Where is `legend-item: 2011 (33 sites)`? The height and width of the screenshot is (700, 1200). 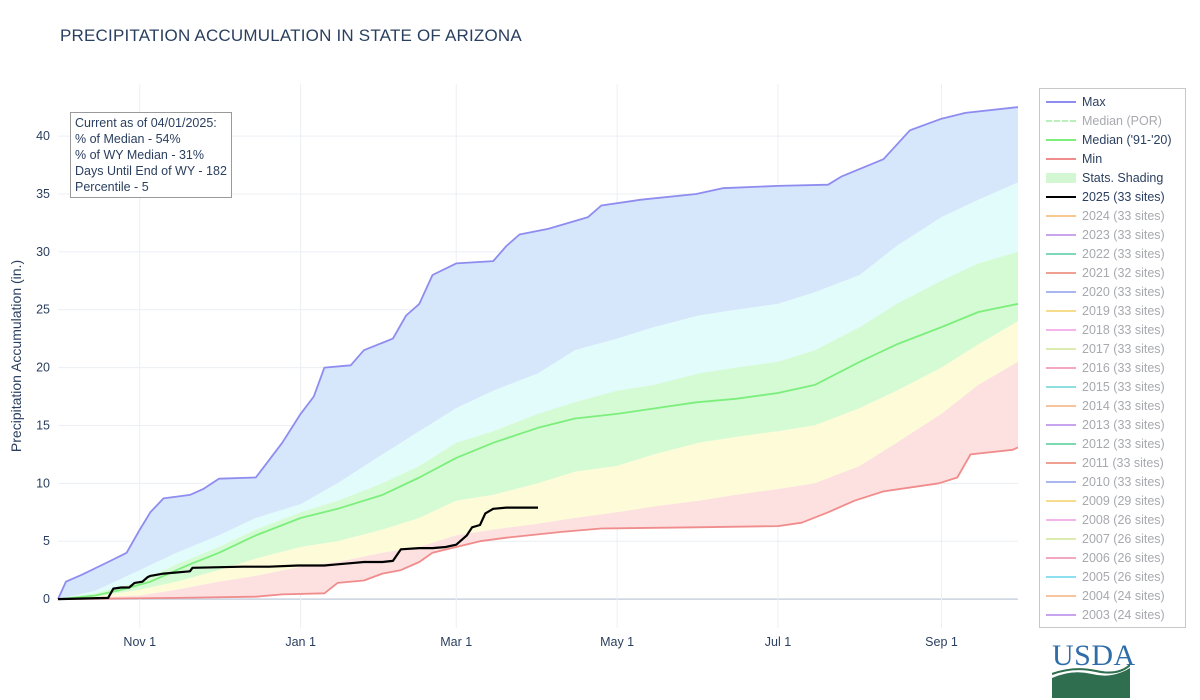 legend-item: 2011 (33 sites) is located at coordinates (1112, 462).